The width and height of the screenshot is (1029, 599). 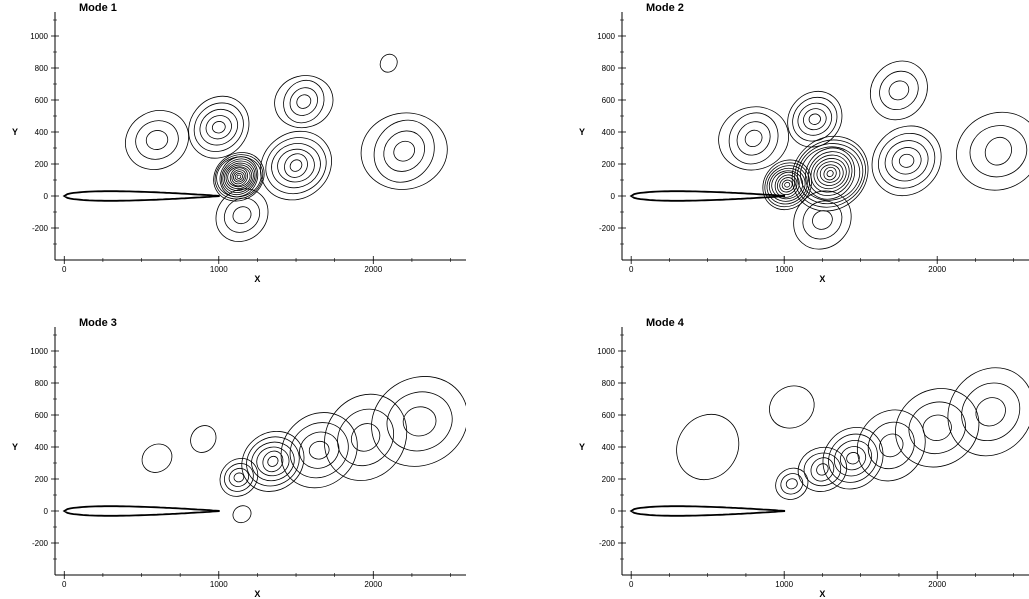 What do you see at coordinates (98, 323) in the screenshot?
I see `panel-title: Mode 3` at bounding box center [98, 323].